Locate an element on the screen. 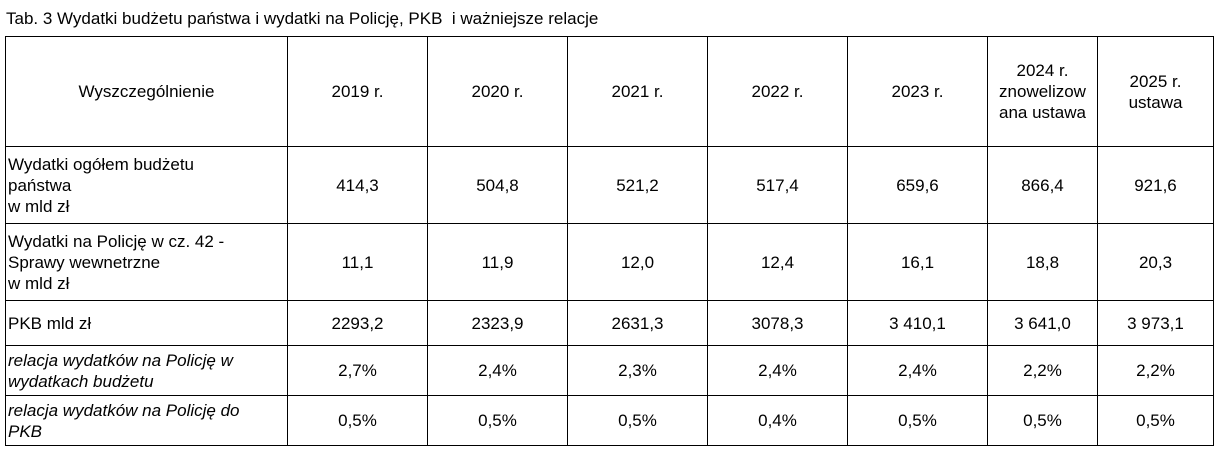 Image resolution: width=1223 pixels, height=457 pixels. cell: 3 641,0 is located at coordinates (1042, 323).